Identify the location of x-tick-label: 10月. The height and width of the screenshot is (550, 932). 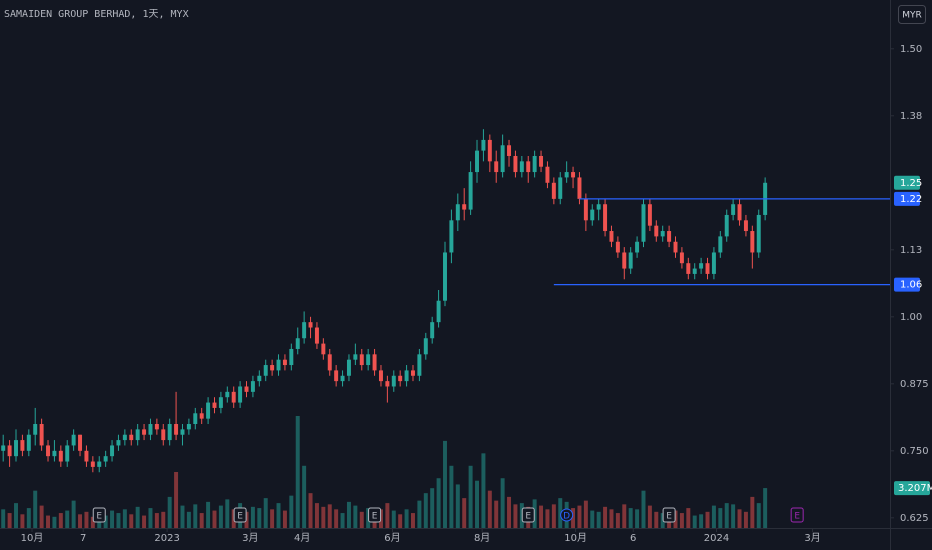
(575, 538).